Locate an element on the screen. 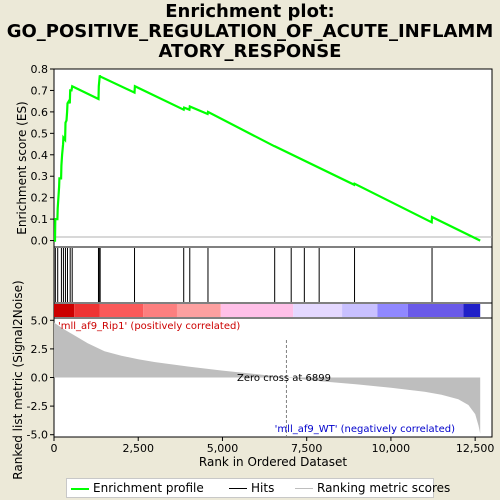 The width and height of the screenshot is (500, 500). ranking-y-tick-label: 0.0 is located at coordinates (40, 378).